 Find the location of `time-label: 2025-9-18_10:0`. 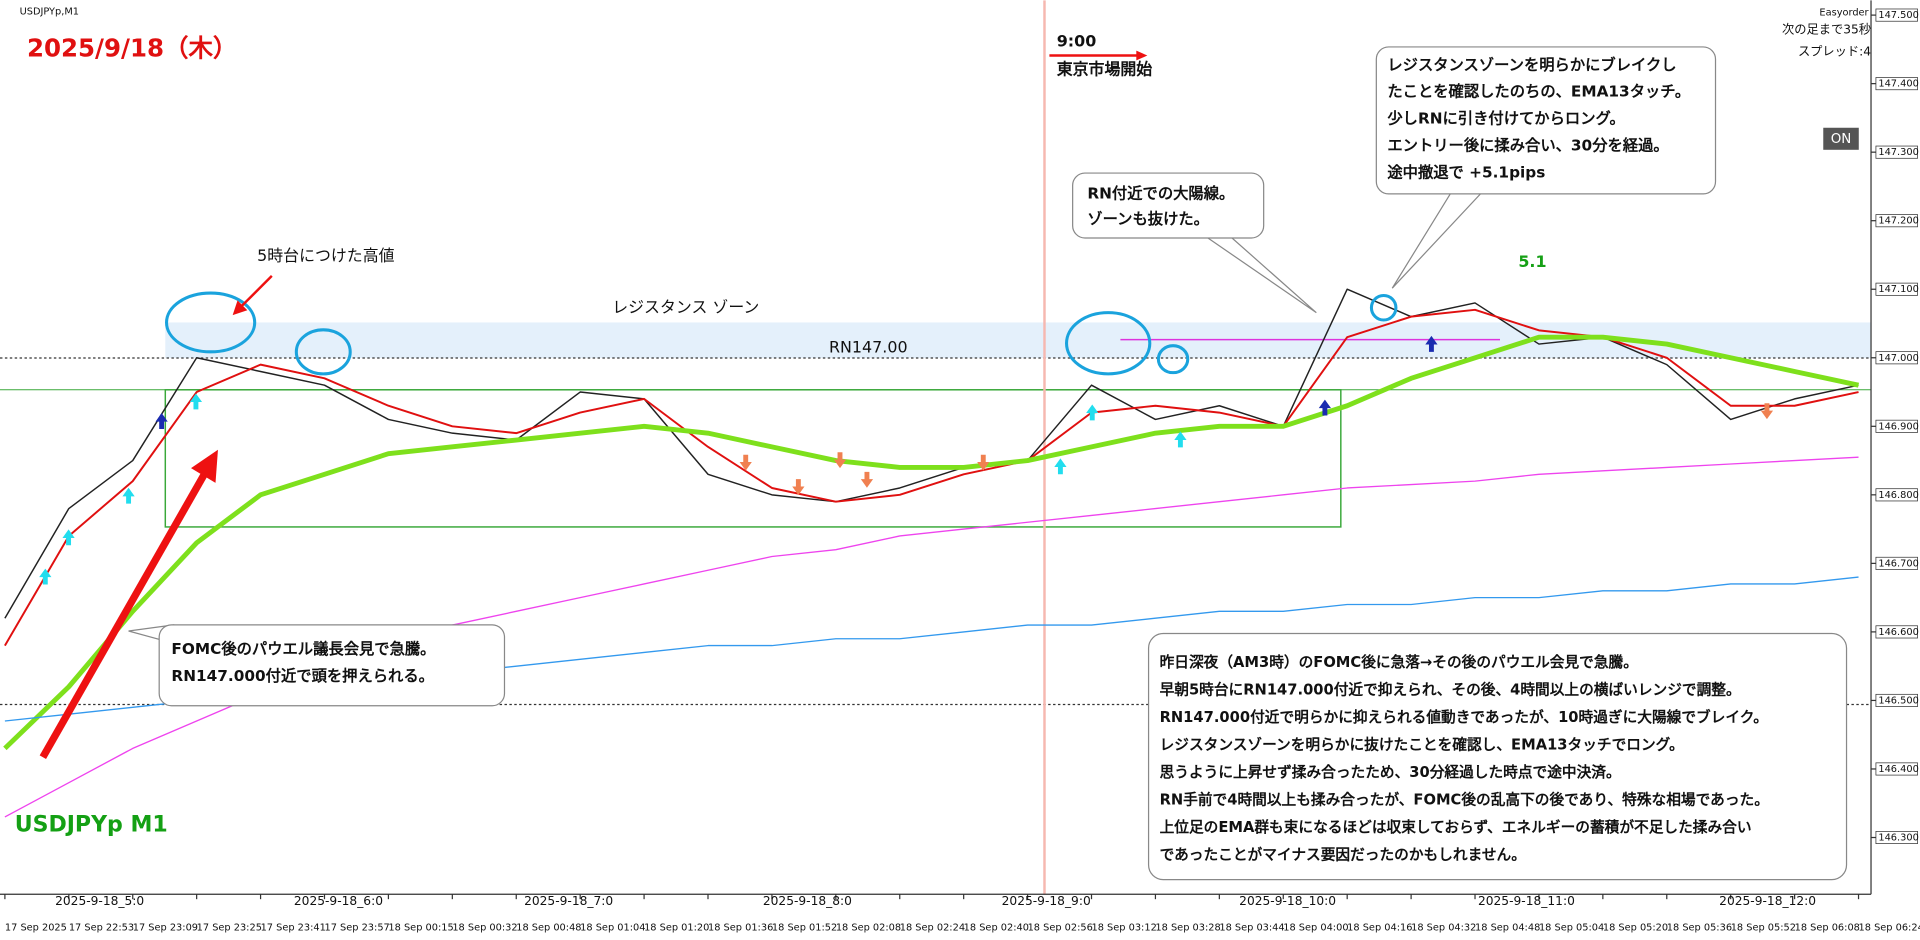

time-label: 2025-9-18_10:0 is located at coordinates (1287, 901).